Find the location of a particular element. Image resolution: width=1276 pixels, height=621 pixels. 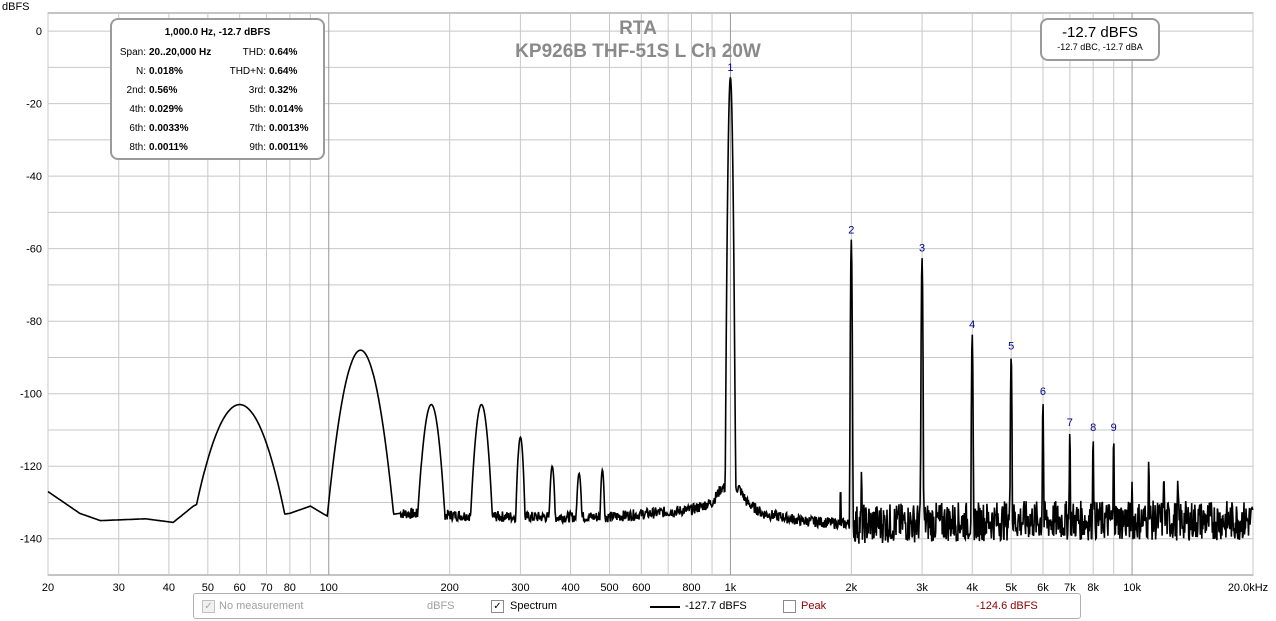

spectrum-value: -127.7 dBFS is located at coordinates (716, 606).